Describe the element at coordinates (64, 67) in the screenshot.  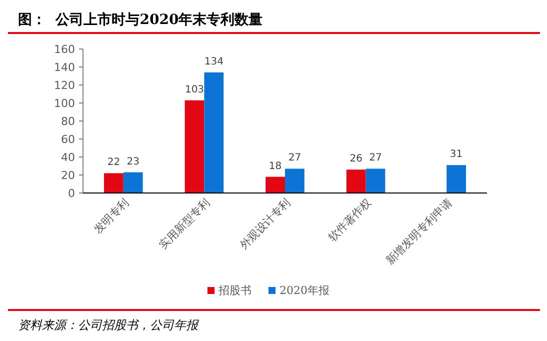
I see `y-tick-label: 140` at that location.